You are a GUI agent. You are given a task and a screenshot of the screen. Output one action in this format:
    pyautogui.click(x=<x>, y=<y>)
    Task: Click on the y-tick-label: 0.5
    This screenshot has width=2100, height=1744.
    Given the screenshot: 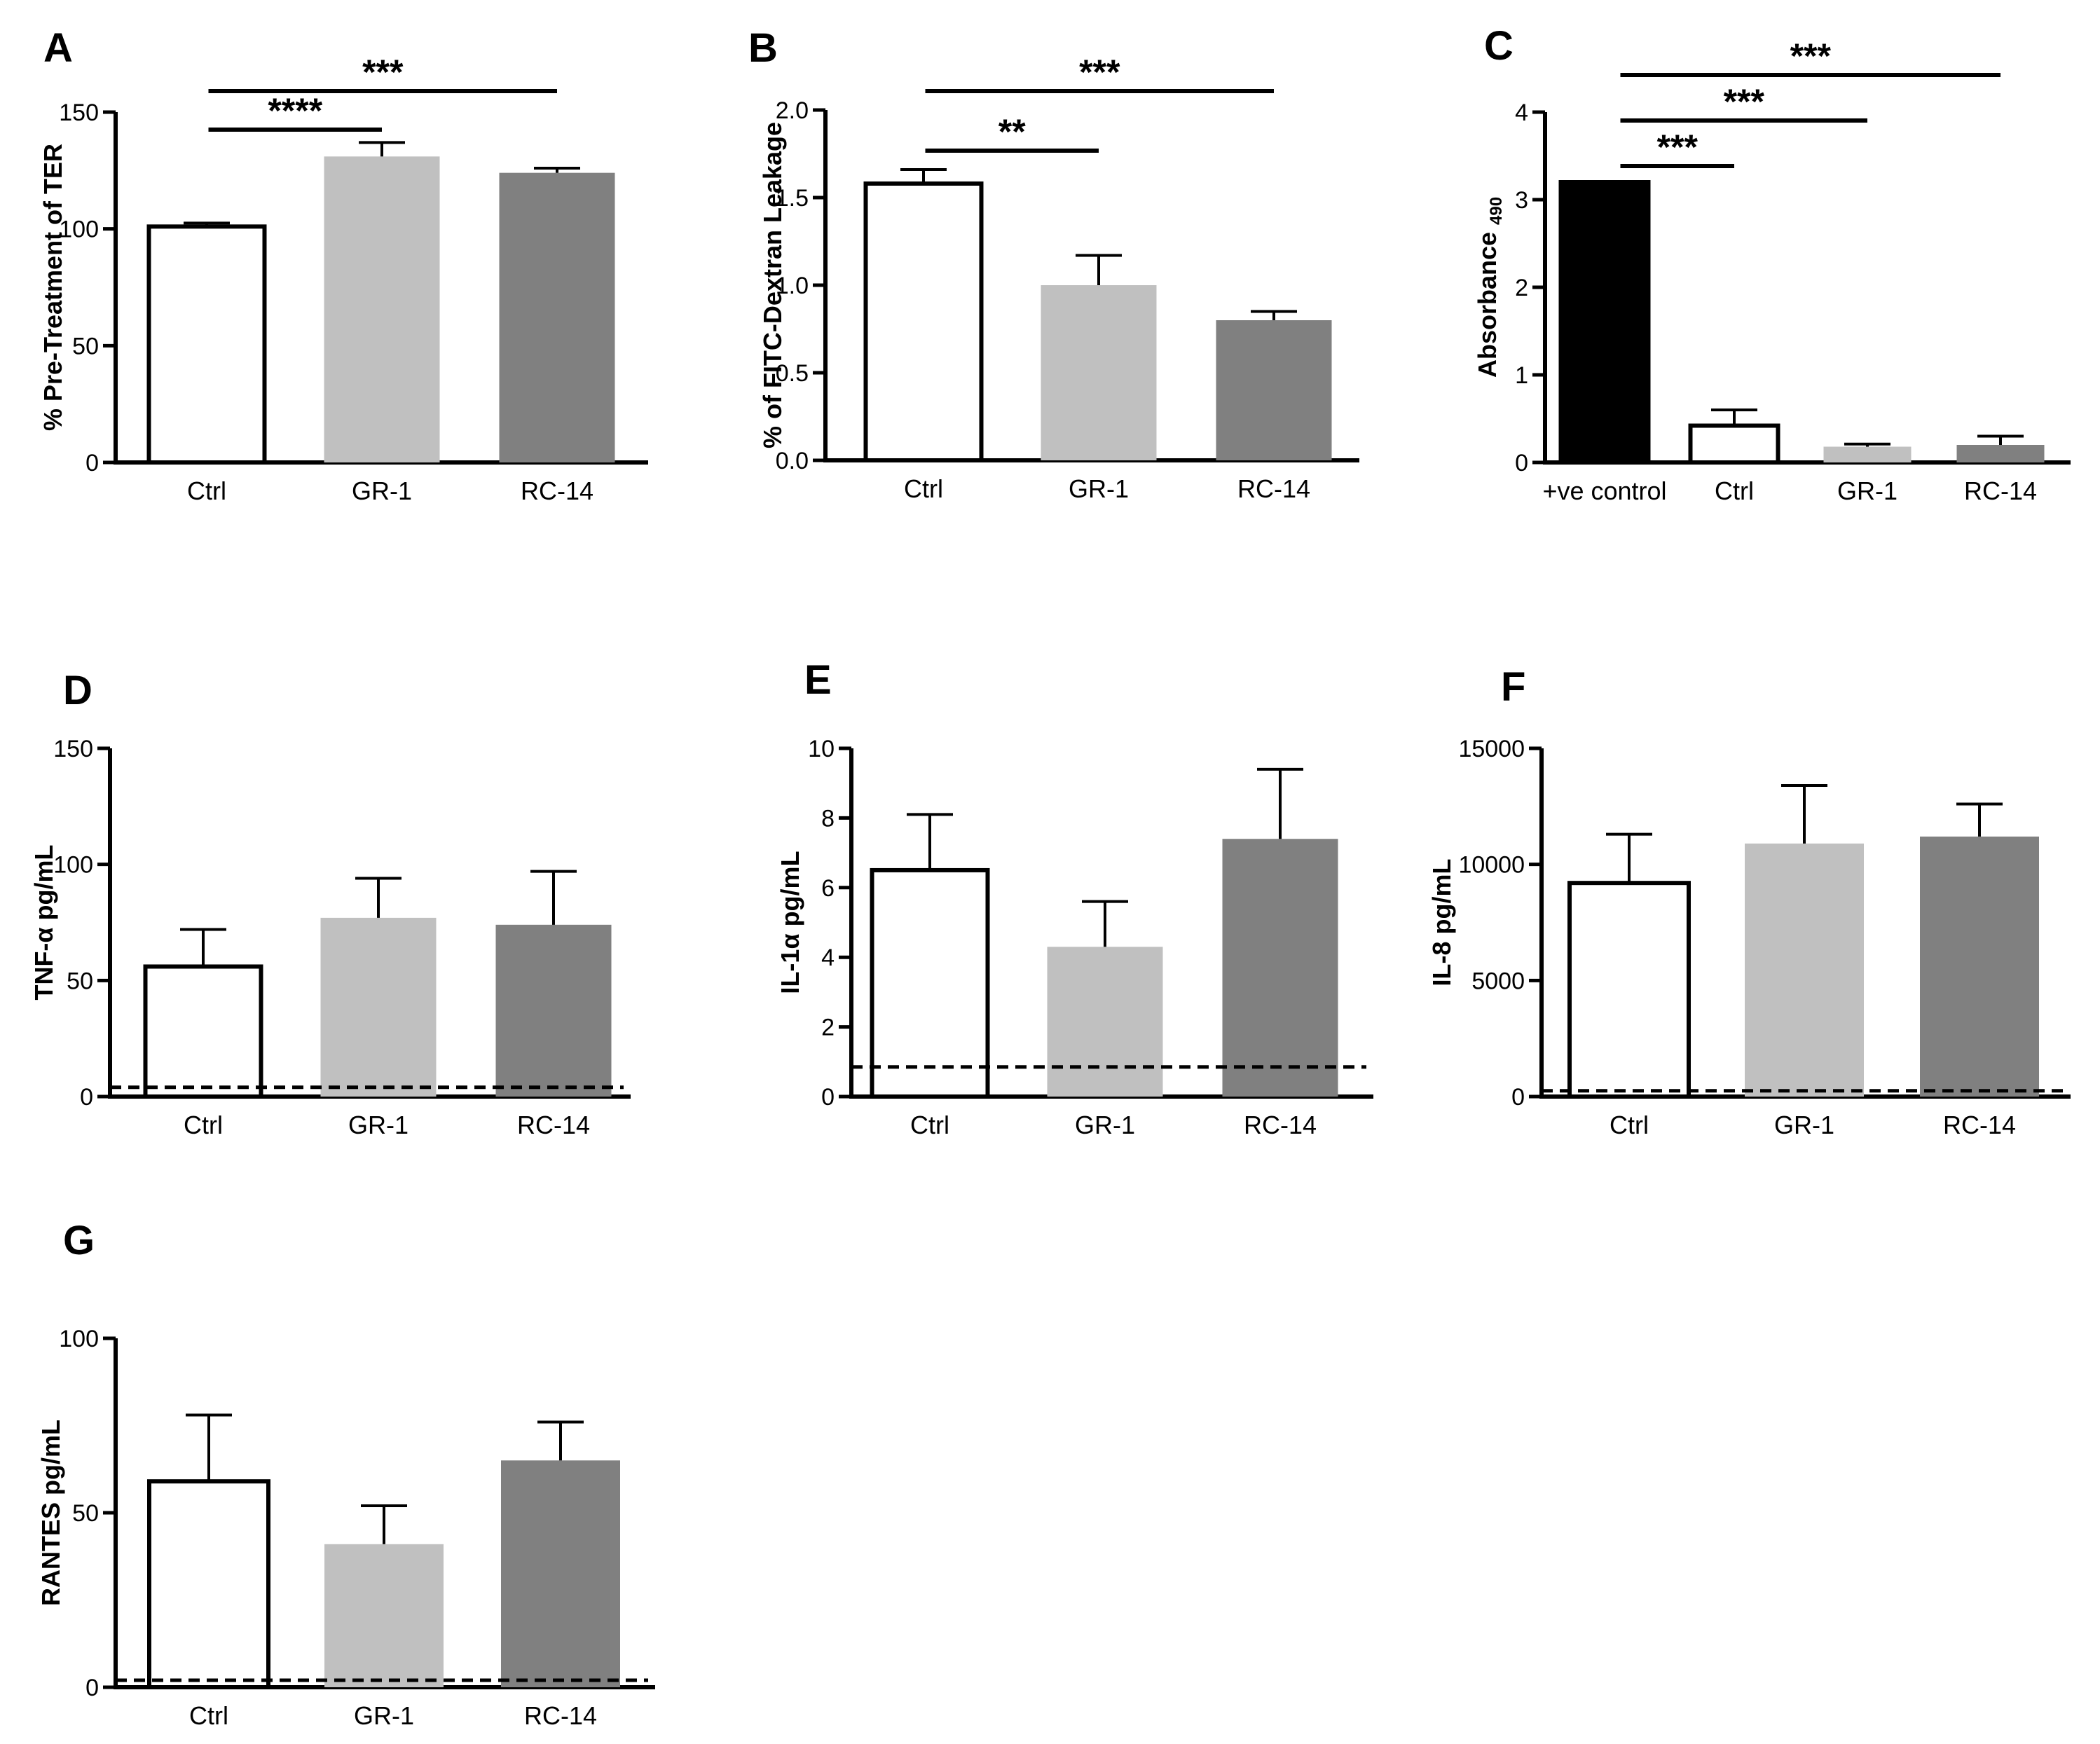 What is the action you would take?
    pyautogui.click(x=792, y=373)
    